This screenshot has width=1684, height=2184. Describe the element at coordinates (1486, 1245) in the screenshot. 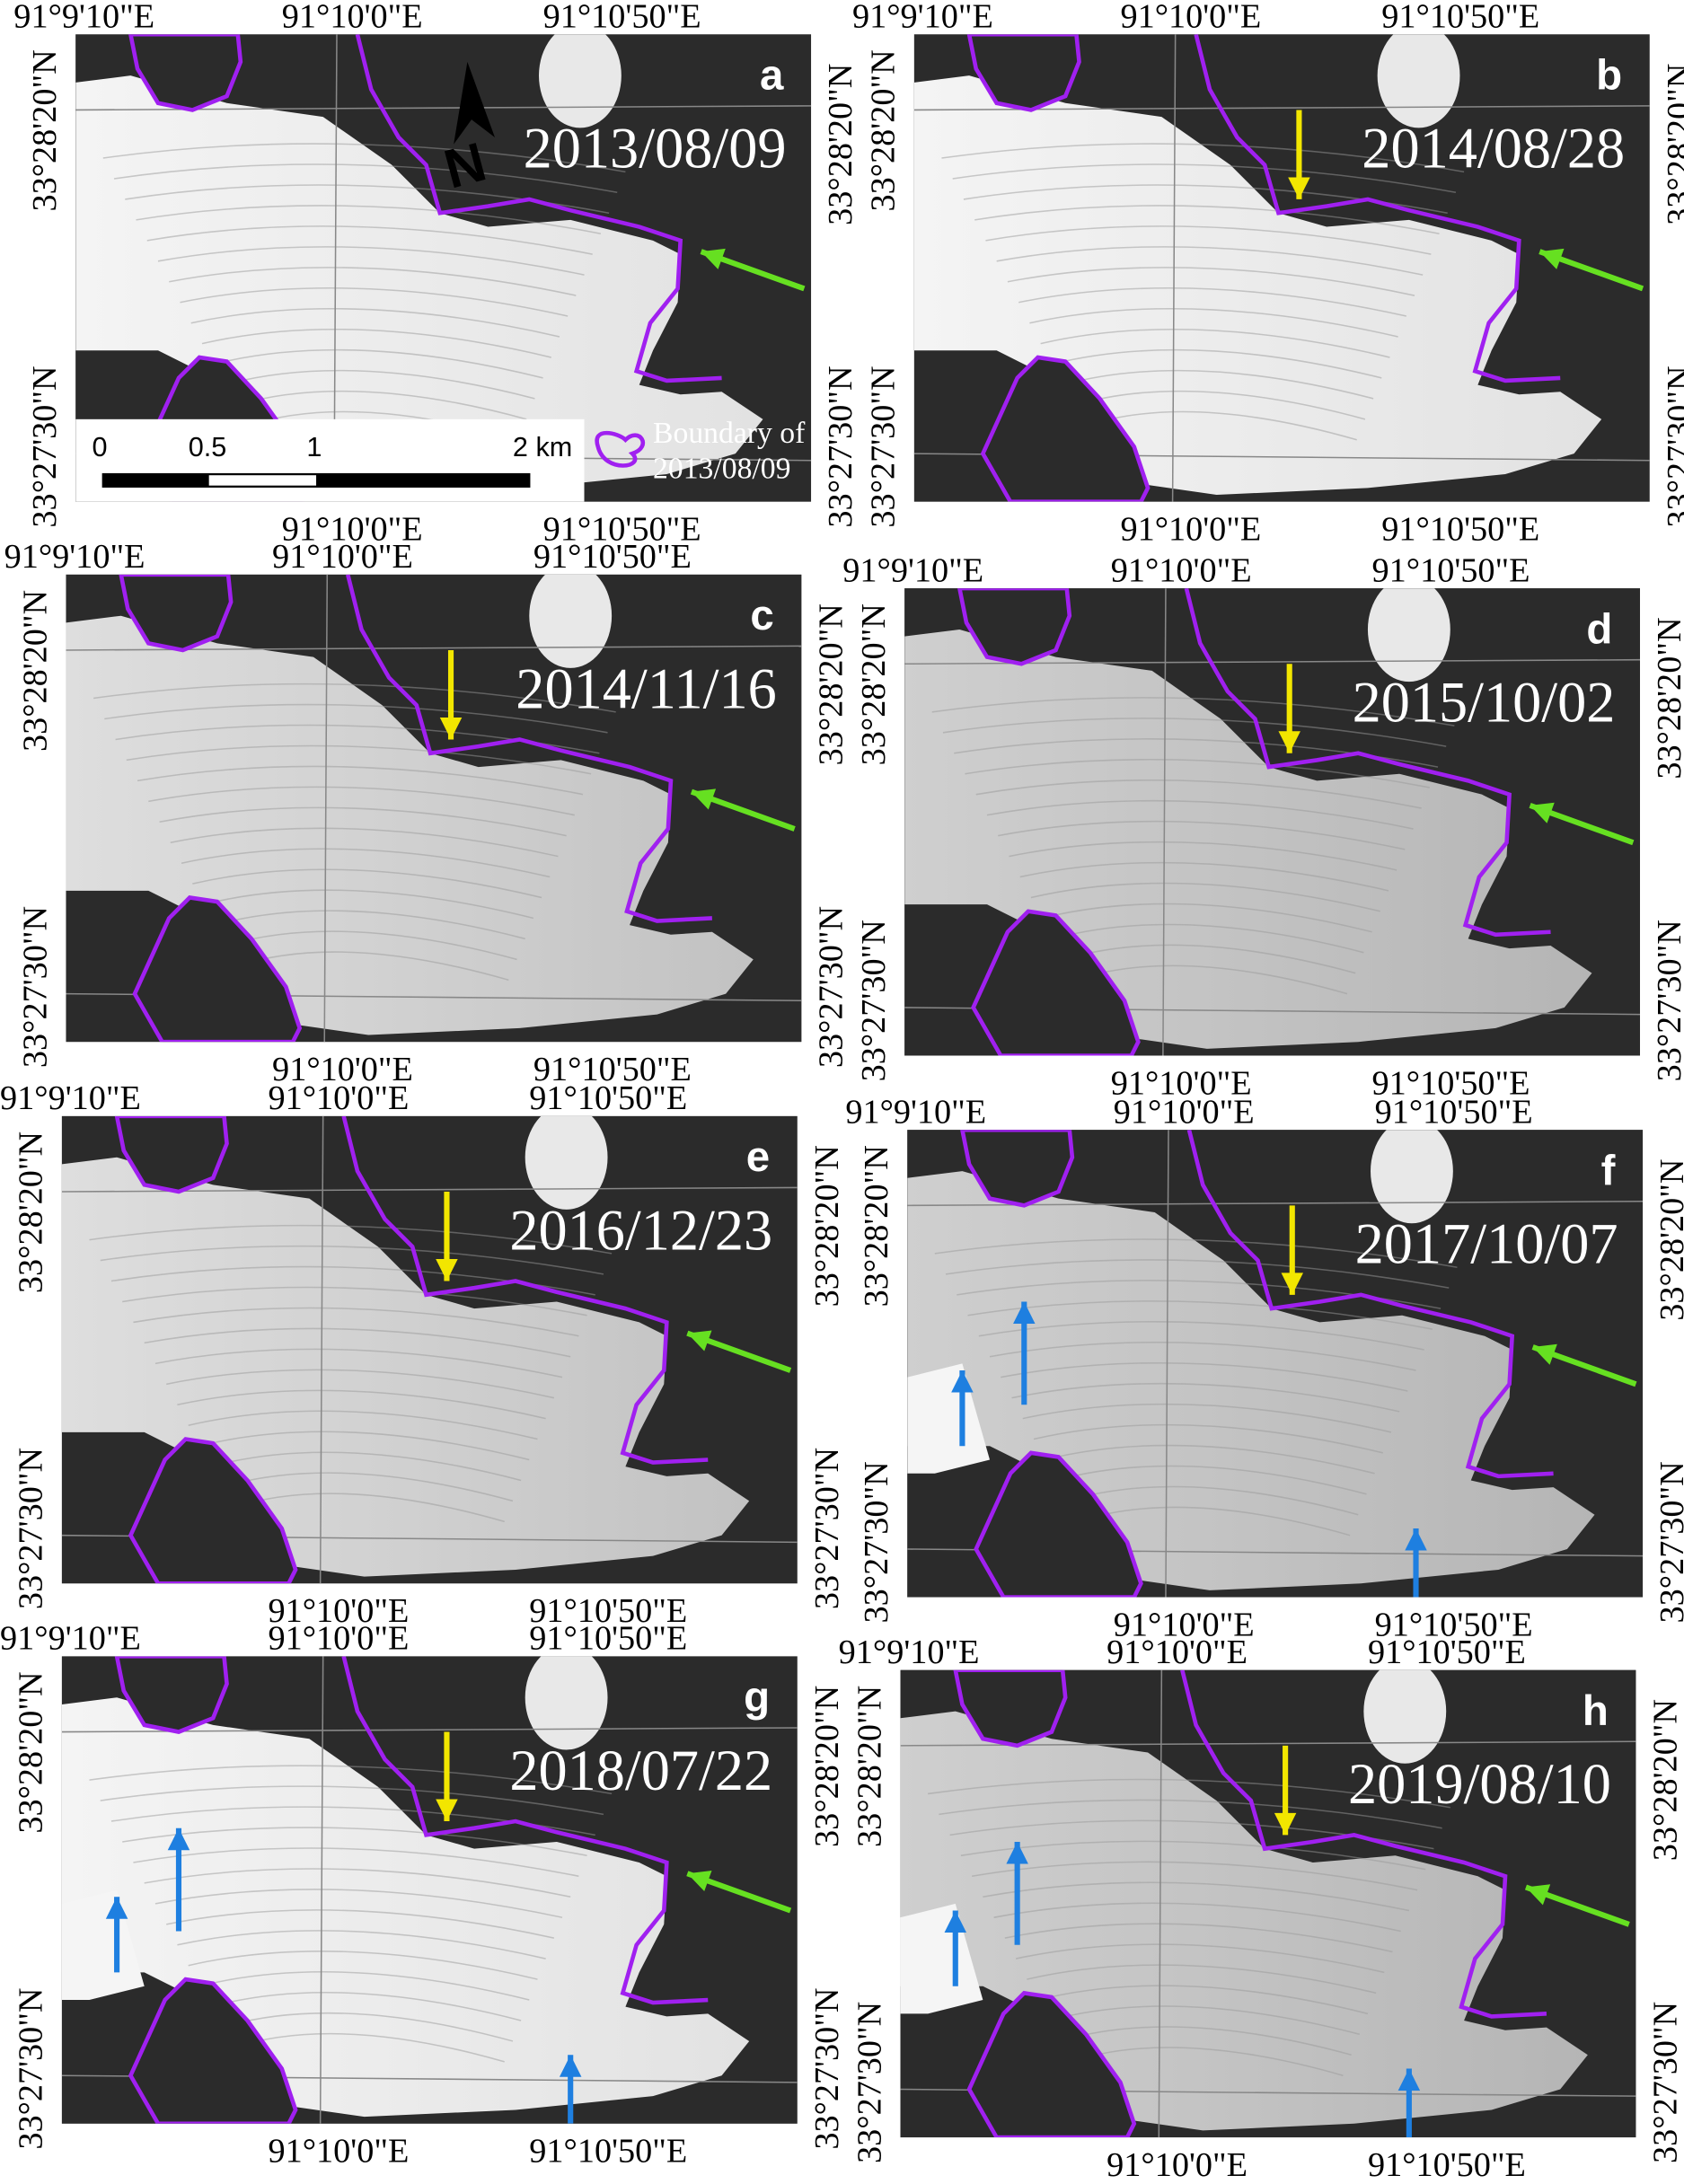

I see `panel-date: 2017/10/07` at that location.